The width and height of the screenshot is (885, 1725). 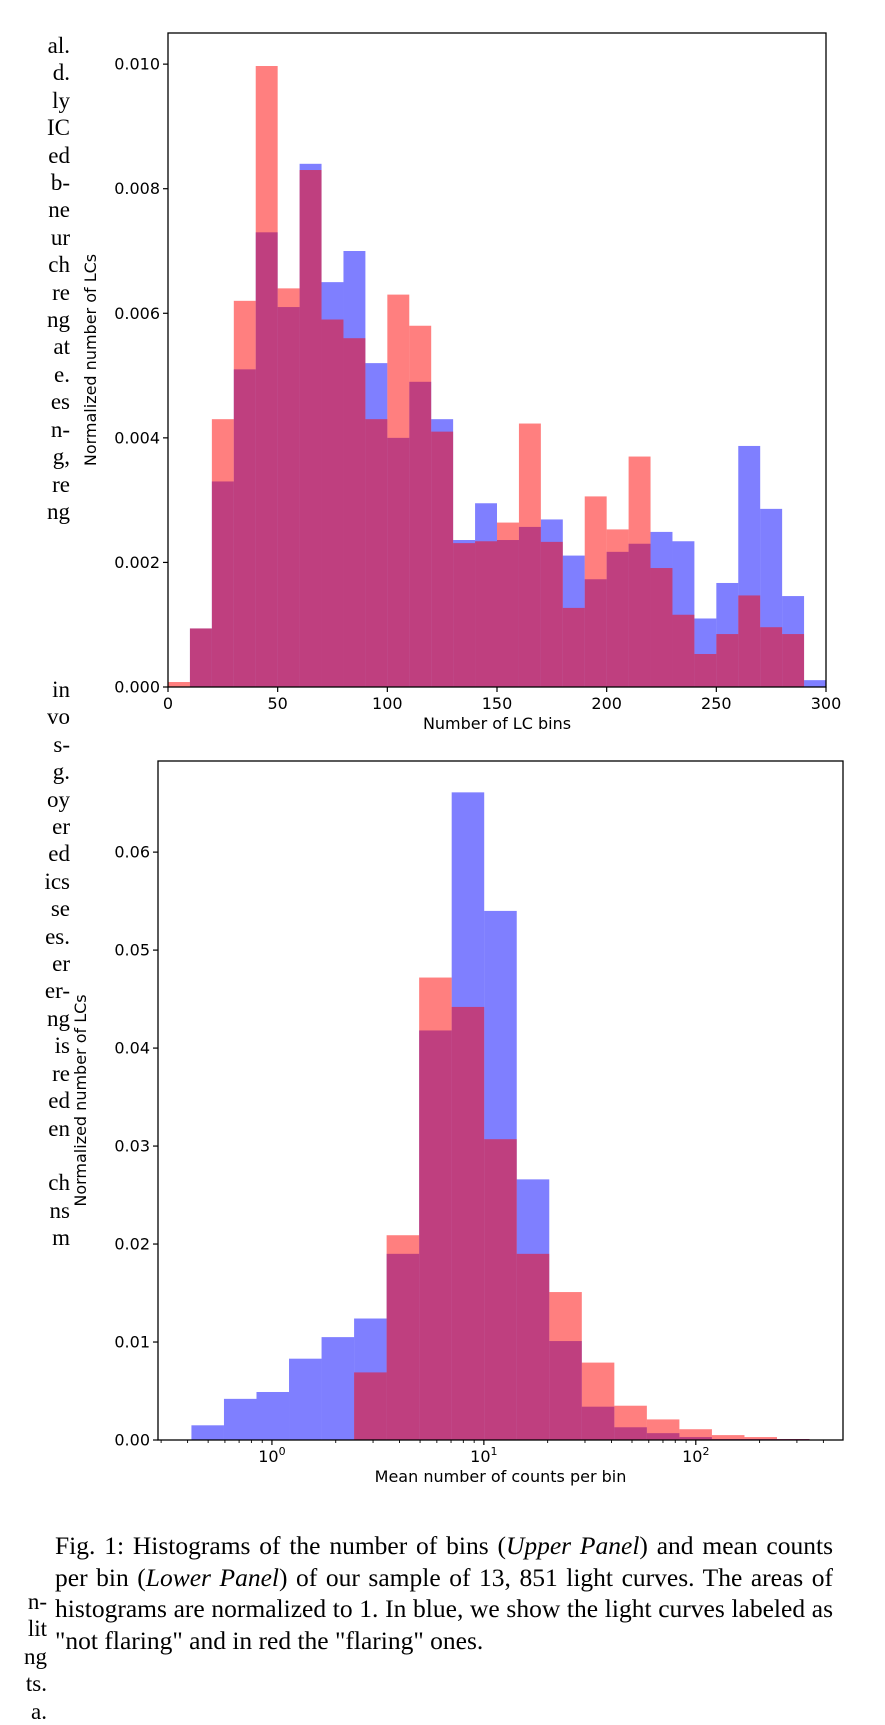 I want to click on fragment-line: g., so click(x=61, y=772).